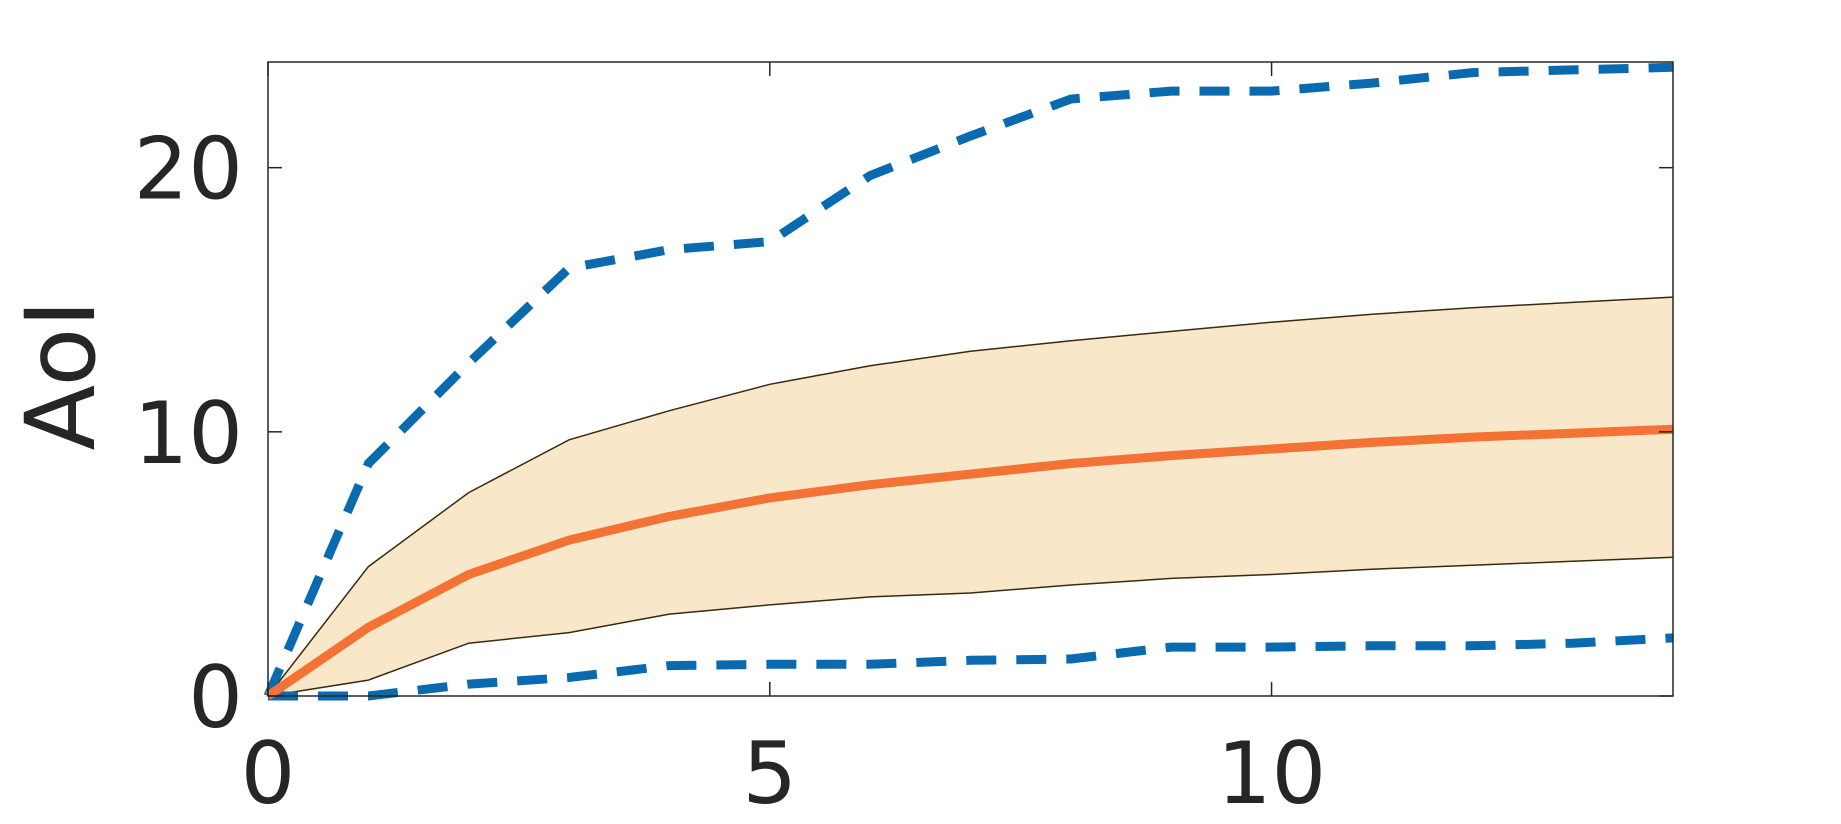 This screenshot has width=1841, height=824. Describe the element at coordinates (61, 374) in the screenshot. I see `y-axis-label: AoI` at that location.